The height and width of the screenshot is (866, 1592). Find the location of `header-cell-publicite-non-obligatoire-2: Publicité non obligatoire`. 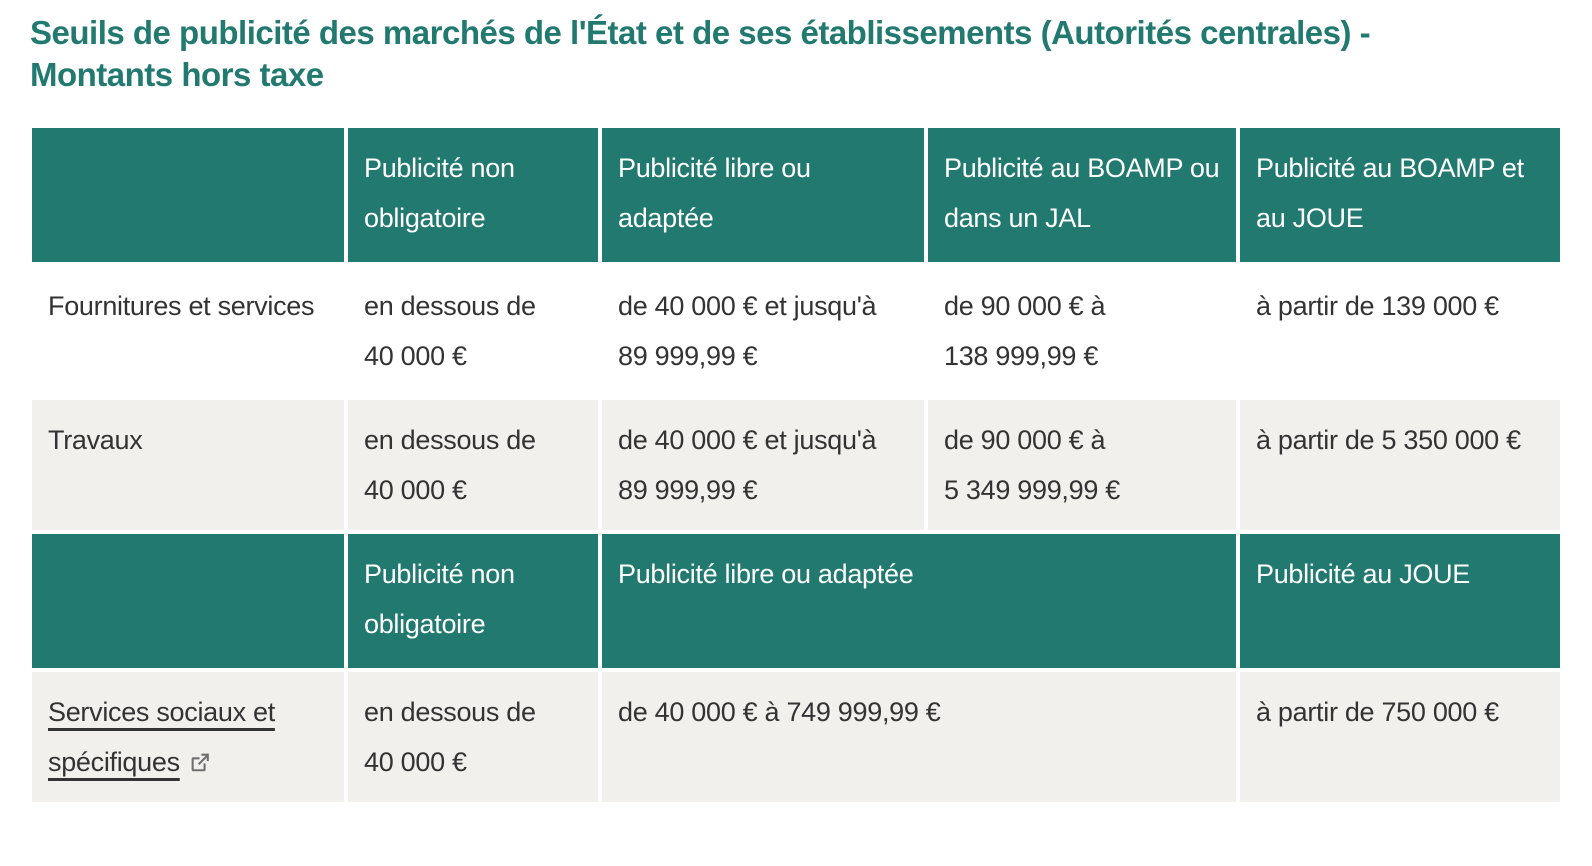

header-cell-publicite-non-obligatoire-2: Publicité non obligatoire is located at coordinates (473, 601).